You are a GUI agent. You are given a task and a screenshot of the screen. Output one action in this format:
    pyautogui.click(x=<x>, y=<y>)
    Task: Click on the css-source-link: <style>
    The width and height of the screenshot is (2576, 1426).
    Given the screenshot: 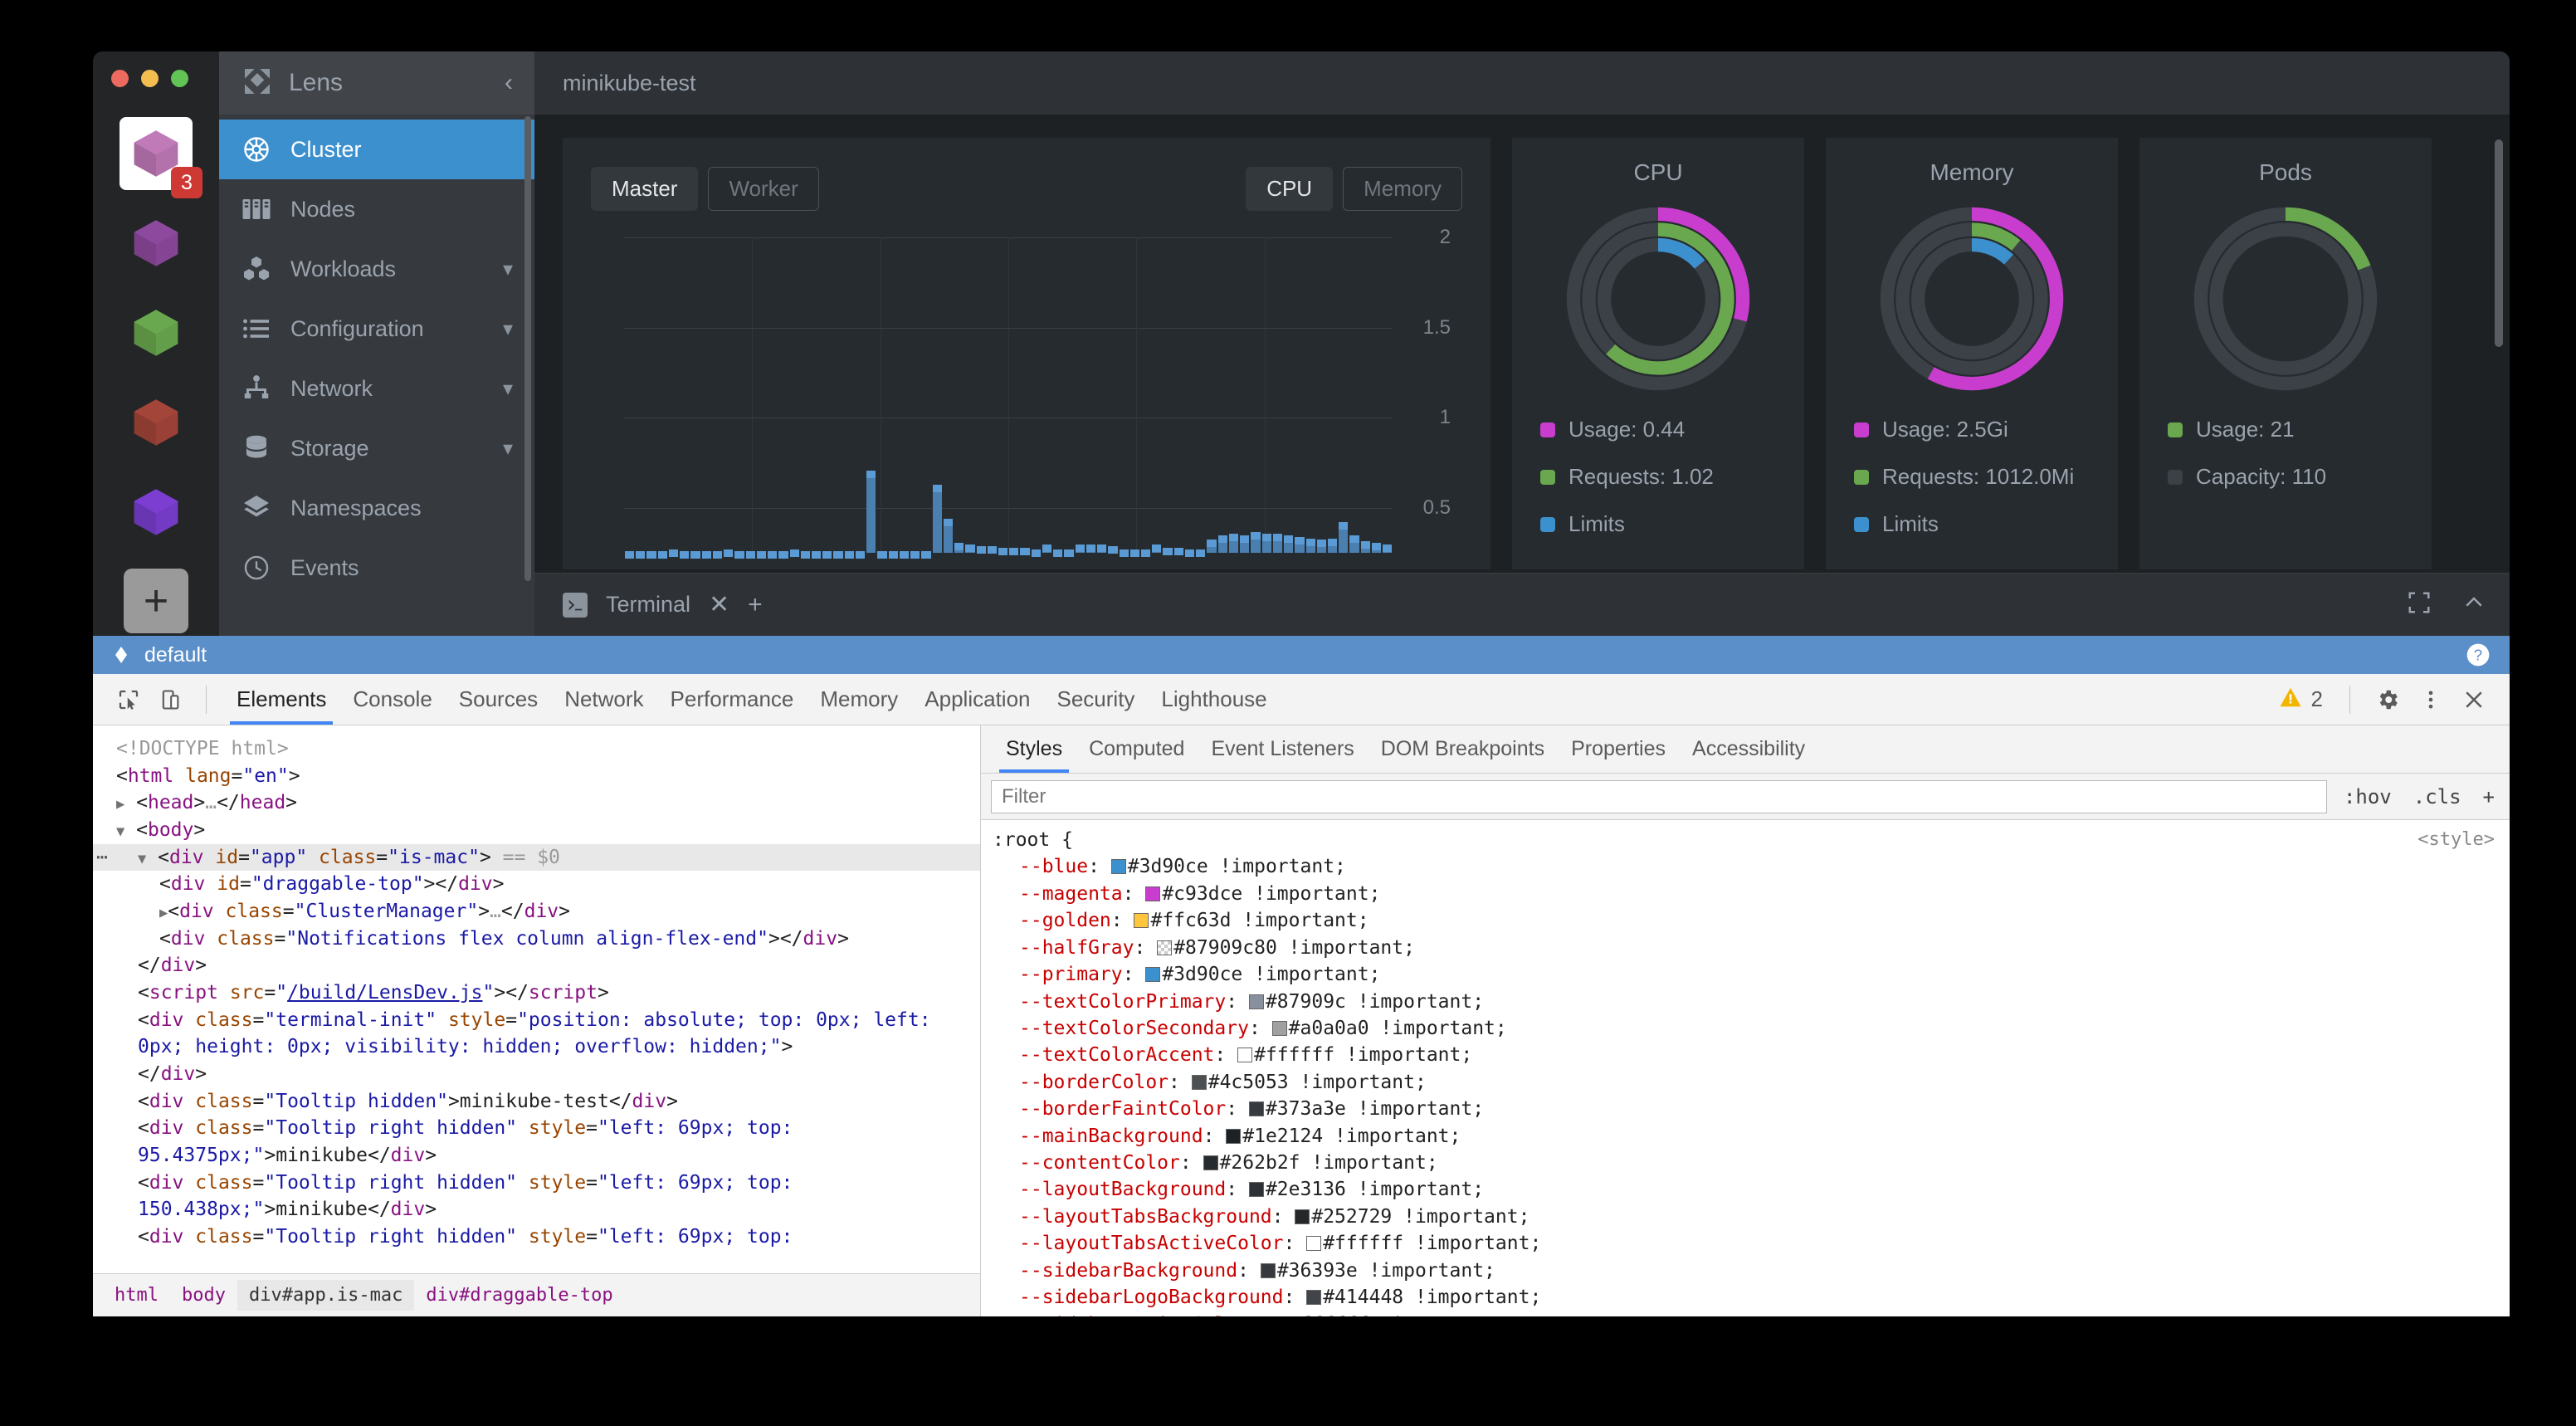 What is the action you would take?
    pyautogui.click(x=2456, y=840)
    